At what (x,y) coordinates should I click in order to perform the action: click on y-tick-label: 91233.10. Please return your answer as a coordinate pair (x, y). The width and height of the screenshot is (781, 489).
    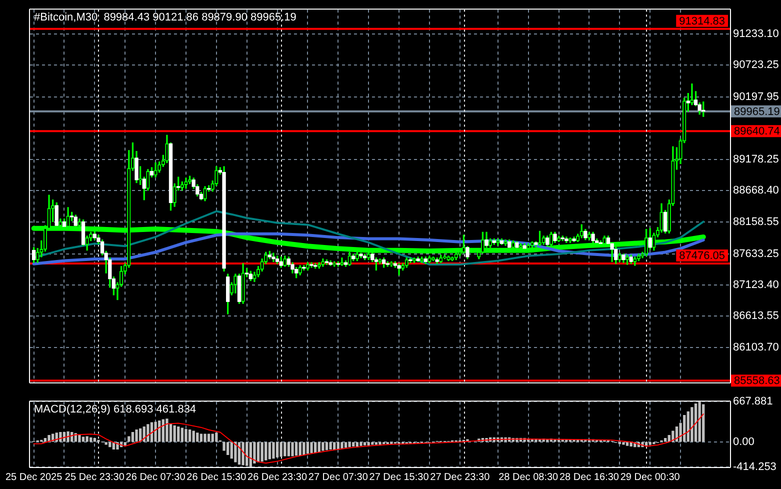
    Looking at the image, I should click on (756, 34).